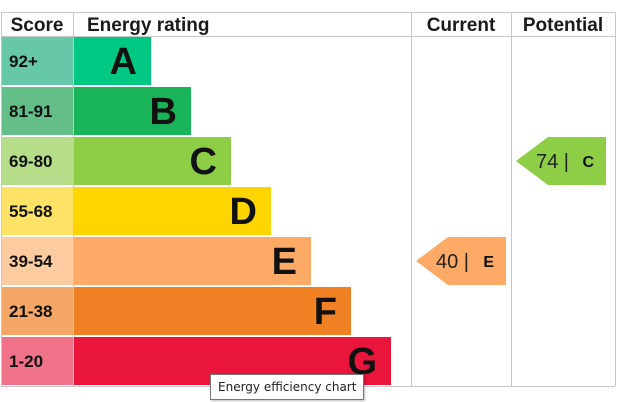 The width and height of the screenshot is (629, 402). I want to click on score-cell-b, so click(37, 111).